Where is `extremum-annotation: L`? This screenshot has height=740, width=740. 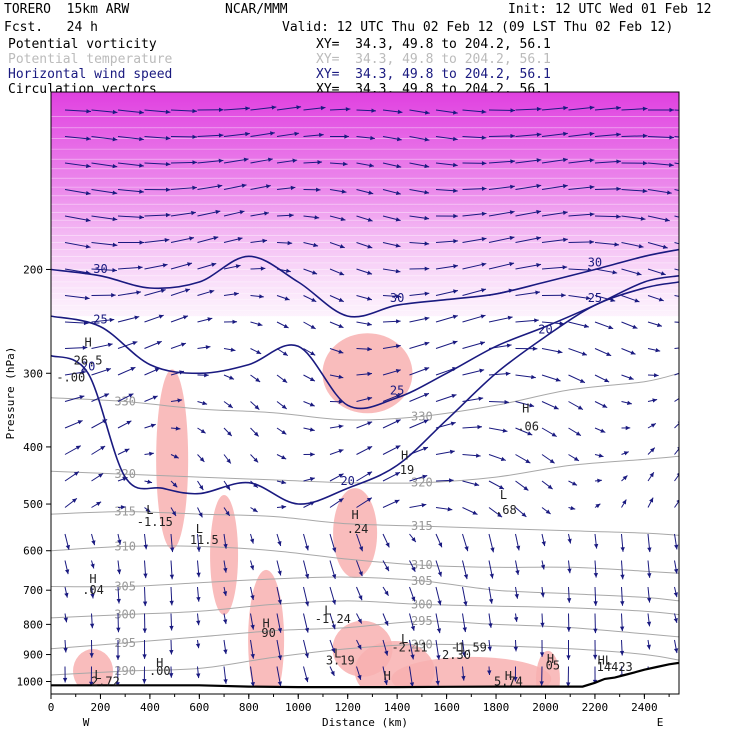 extremum-annotation: L is located at coordinates (337, 653).